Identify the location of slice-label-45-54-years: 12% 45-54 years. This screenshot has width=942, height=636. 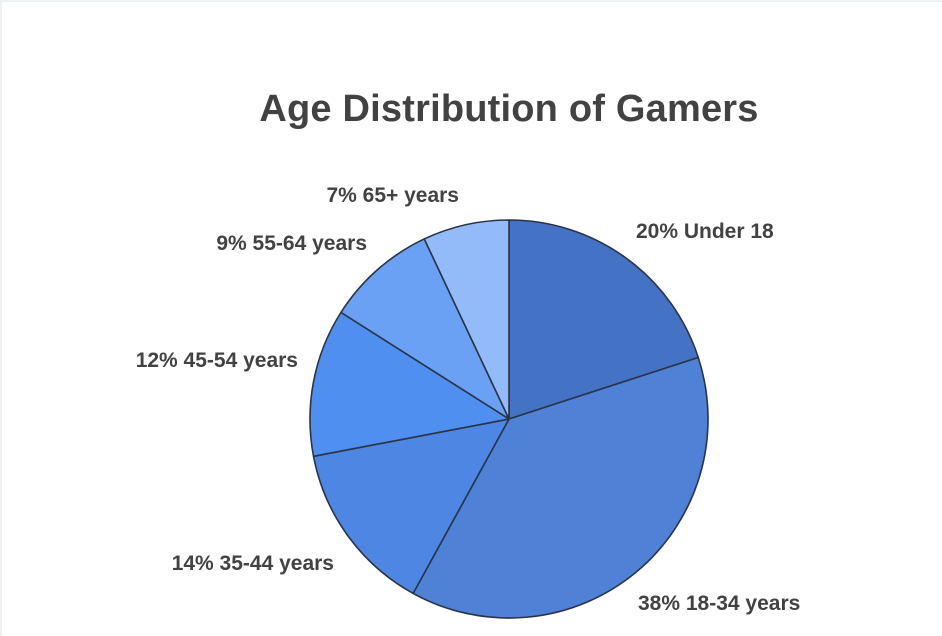
(217, 360).